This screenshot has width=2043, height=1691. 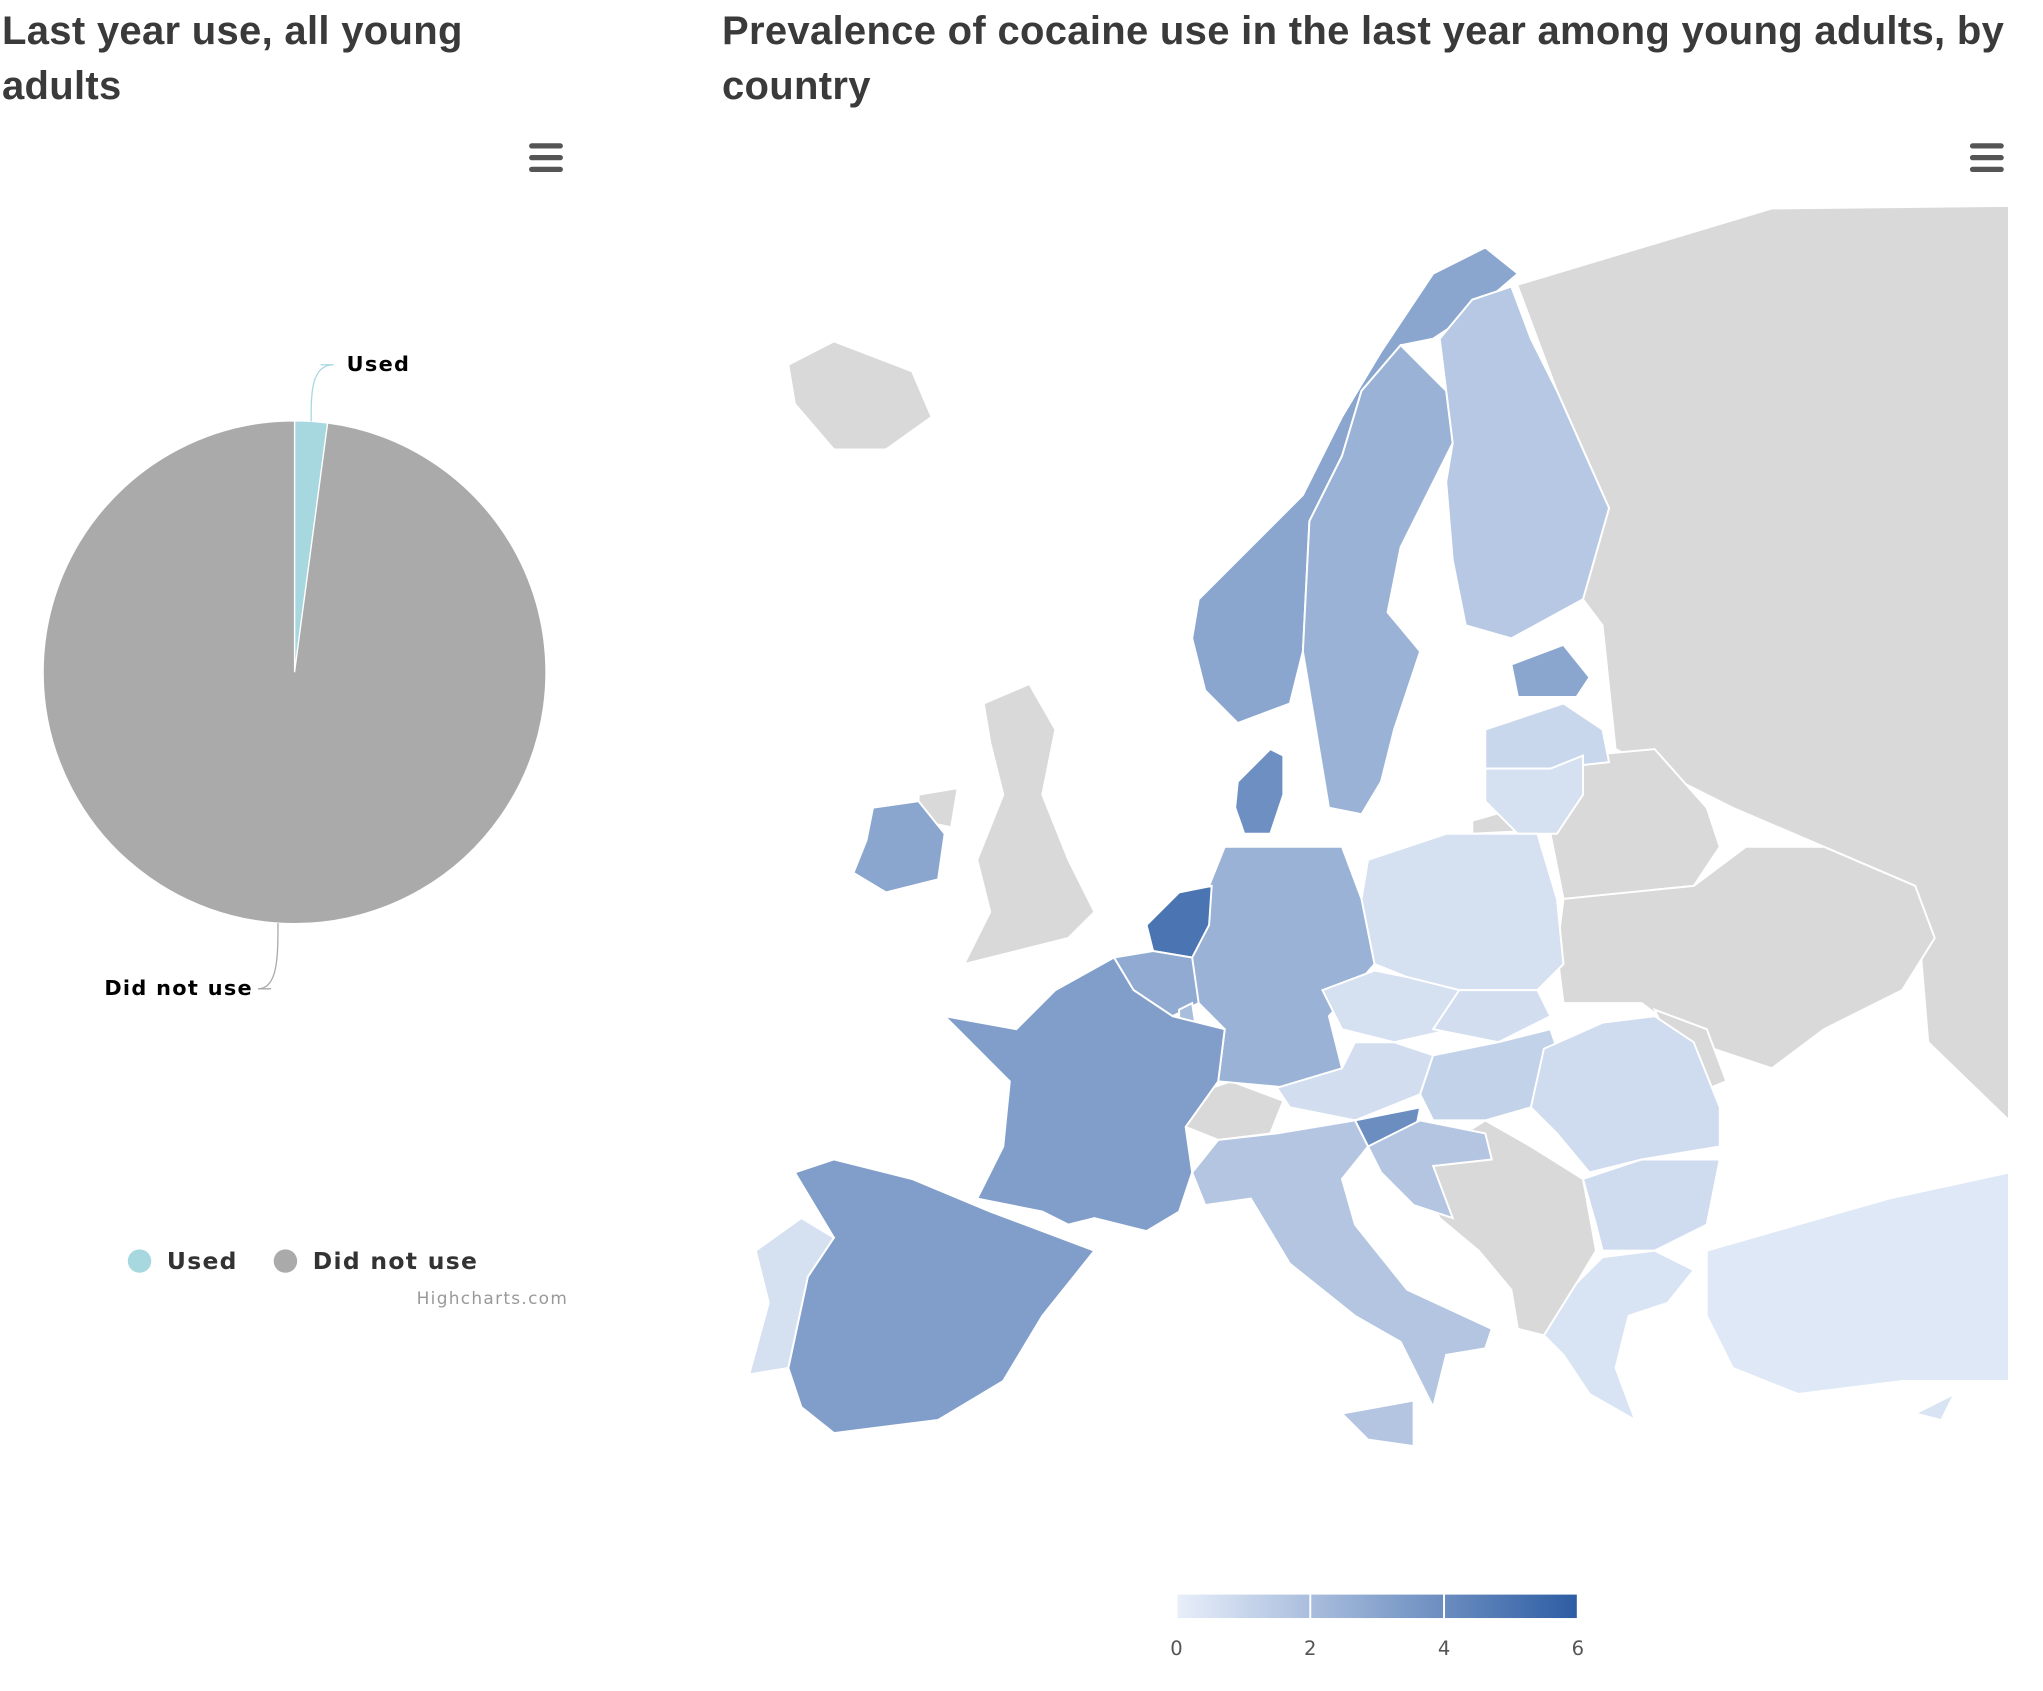 What do you see at coordinates (492, 1298) in the screenshot?
I see `credit: Highcharts.com` at bounding box center [492, 1298].